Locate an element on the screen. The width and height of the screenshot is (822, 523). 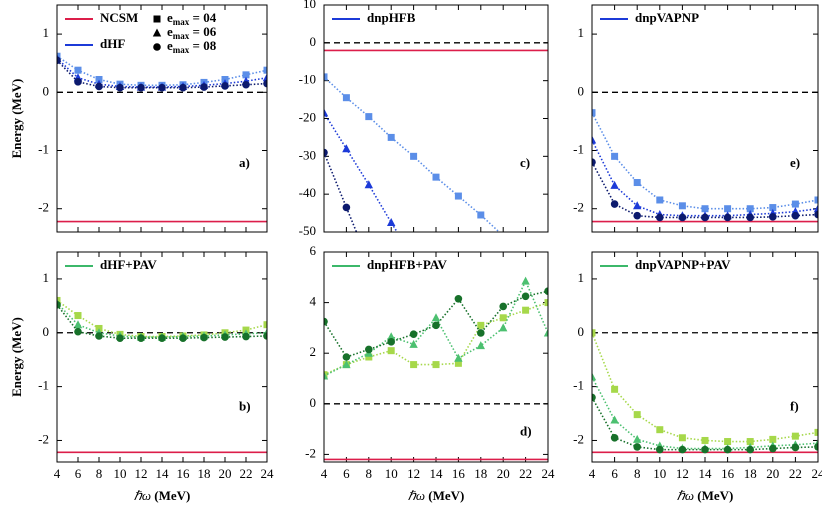
y-tick-label: -40 is located at coordinates (307, 192).